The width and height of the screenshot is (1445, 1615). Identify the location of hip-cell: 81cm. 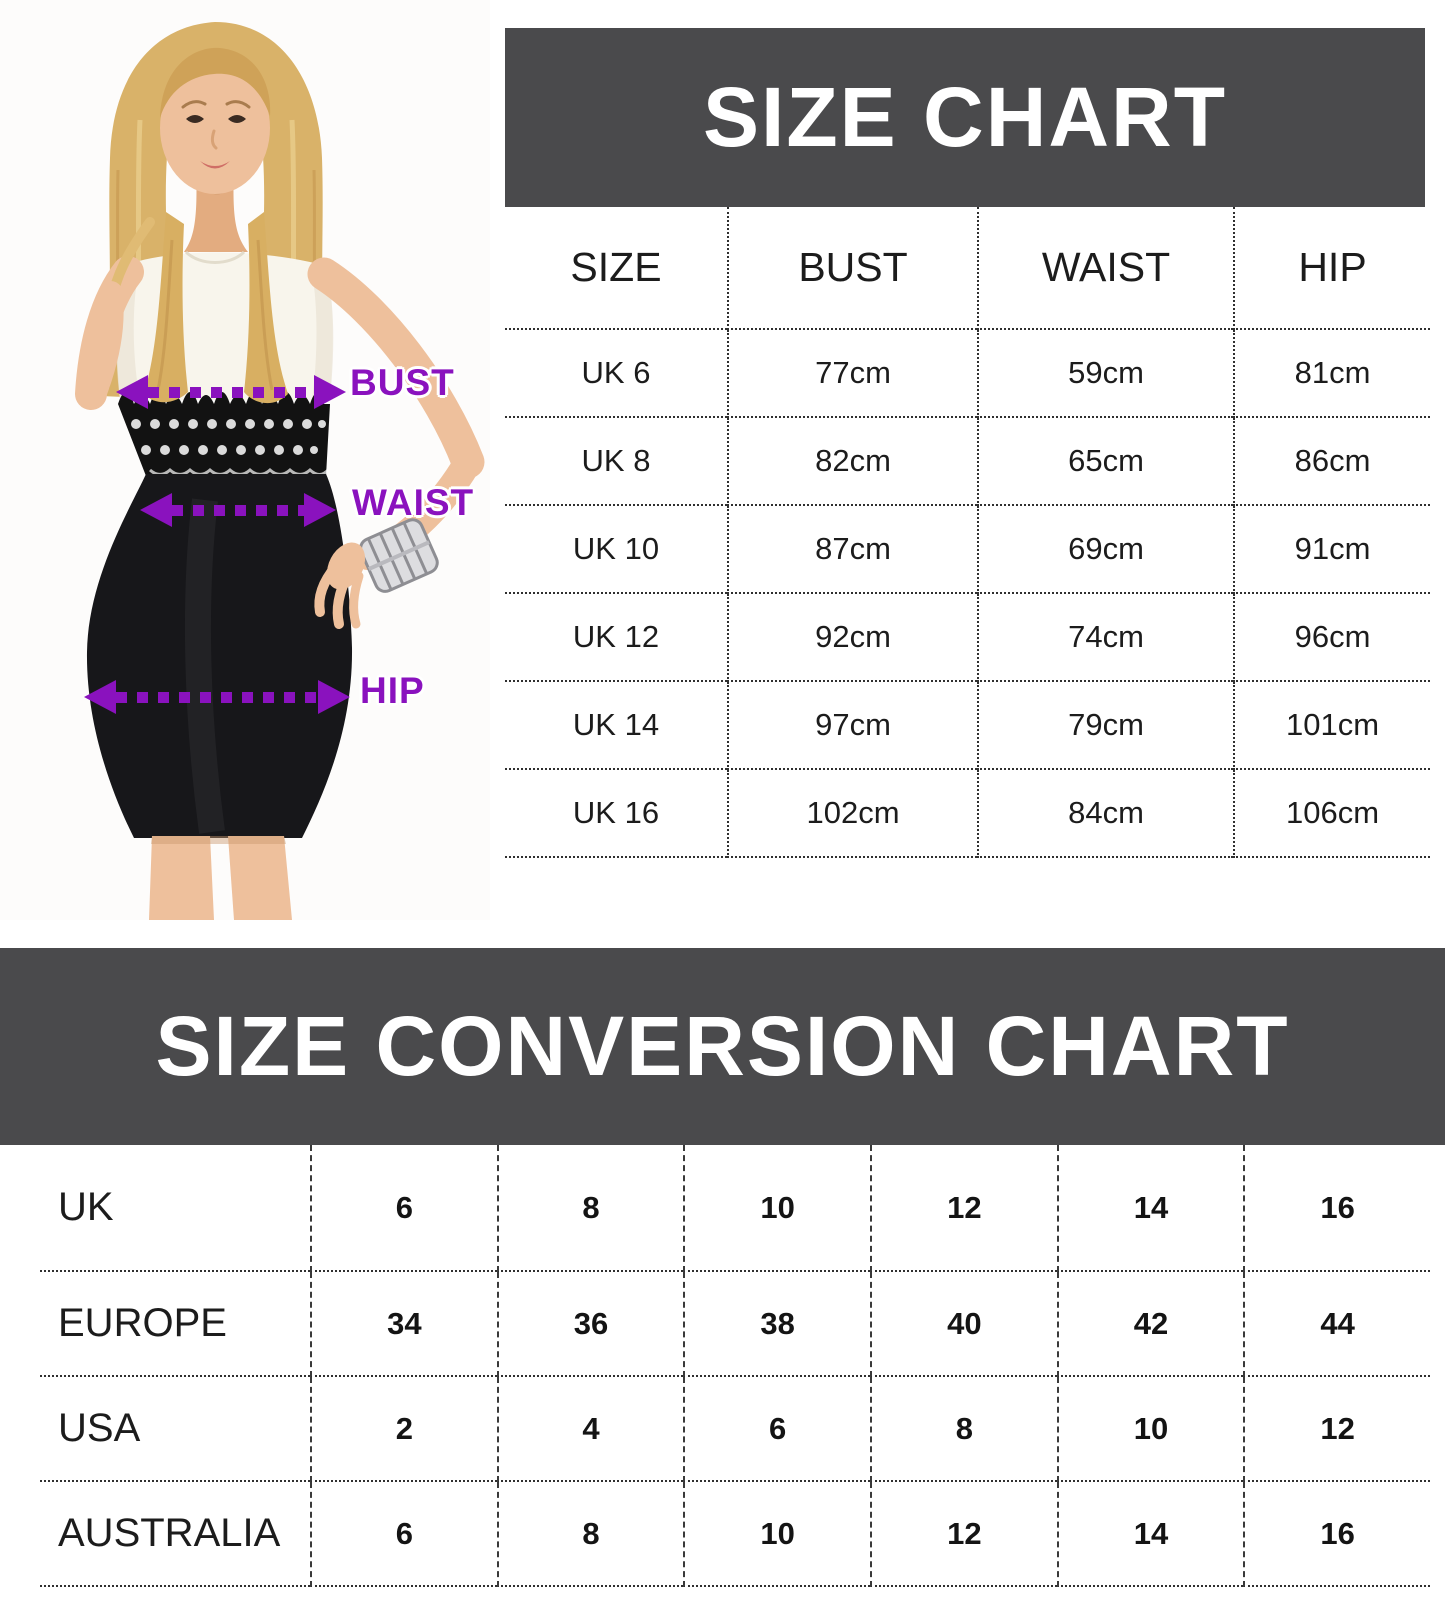
(1331, 374).